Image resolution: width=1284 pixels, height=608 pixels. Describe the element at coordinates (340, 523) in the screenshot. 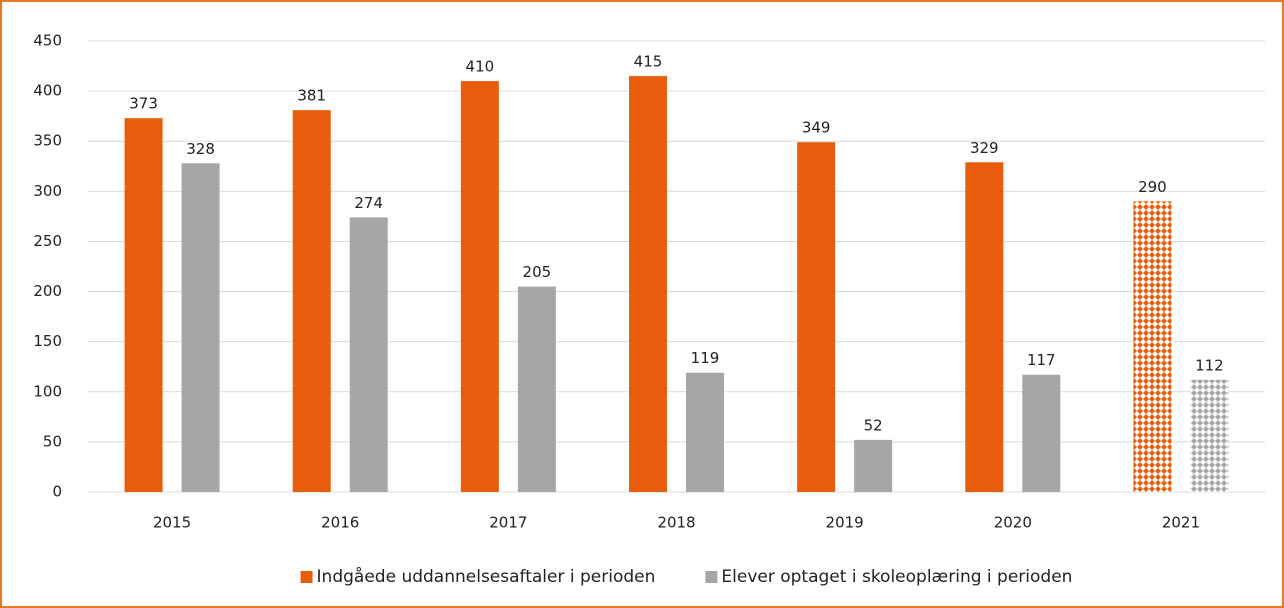

I see `x-tick-label: 2016` at that location.